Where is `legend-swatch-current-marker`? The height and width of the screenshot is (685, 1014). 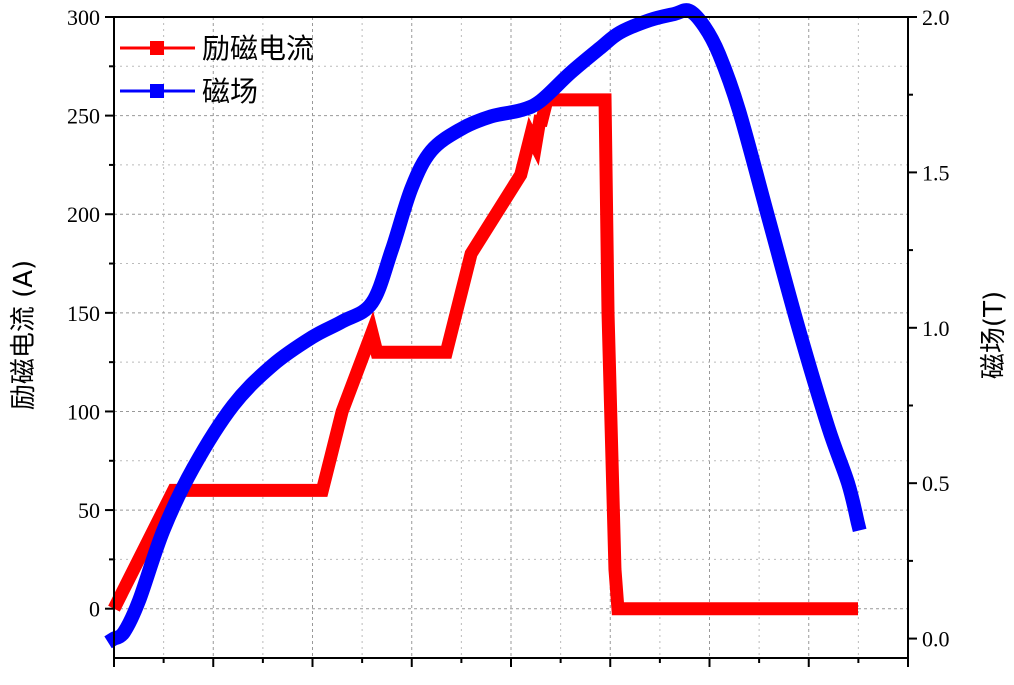 legend-swatch-current-marker is located at coordinates (157, 48).